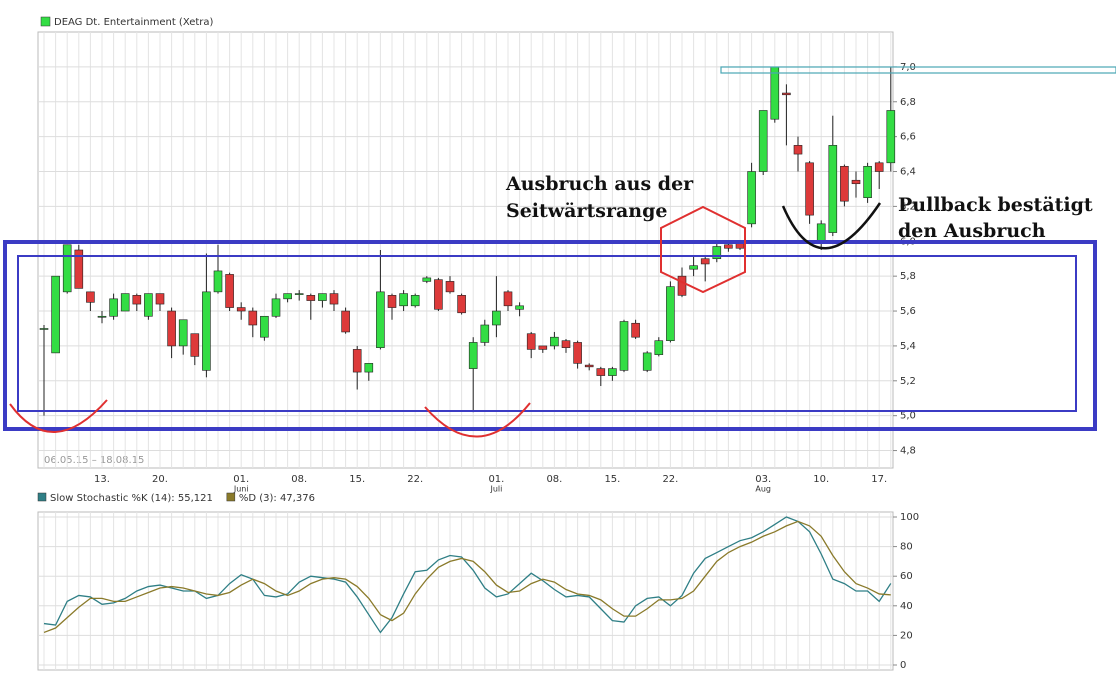 Image resolution: width=1116 pixels, height=687 pixels. What do you see at coordinates (908, 451) in the screenshot?
I see `y-tick-label: 4,8` at bounding box center [908, 451].